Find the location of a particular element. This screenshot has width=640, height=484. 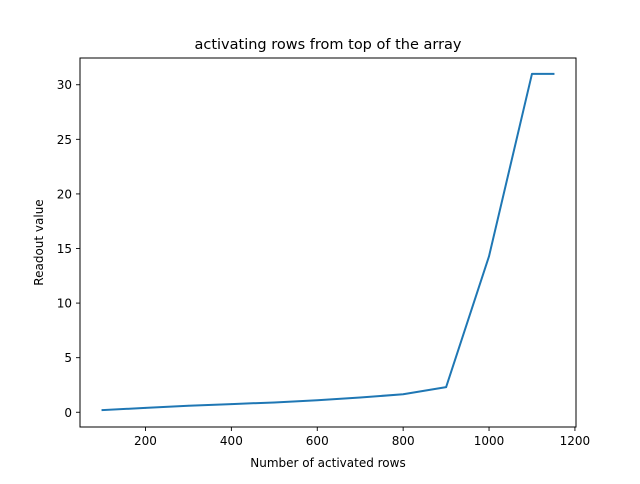

y-axis-label: Readout value is located at coordinates (39, 242).